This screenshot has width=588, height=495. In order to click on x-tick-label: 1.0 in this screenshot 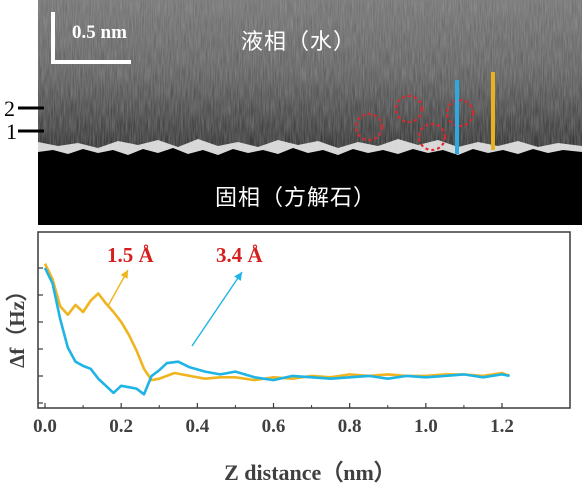, I will do `click(426, 426)`.